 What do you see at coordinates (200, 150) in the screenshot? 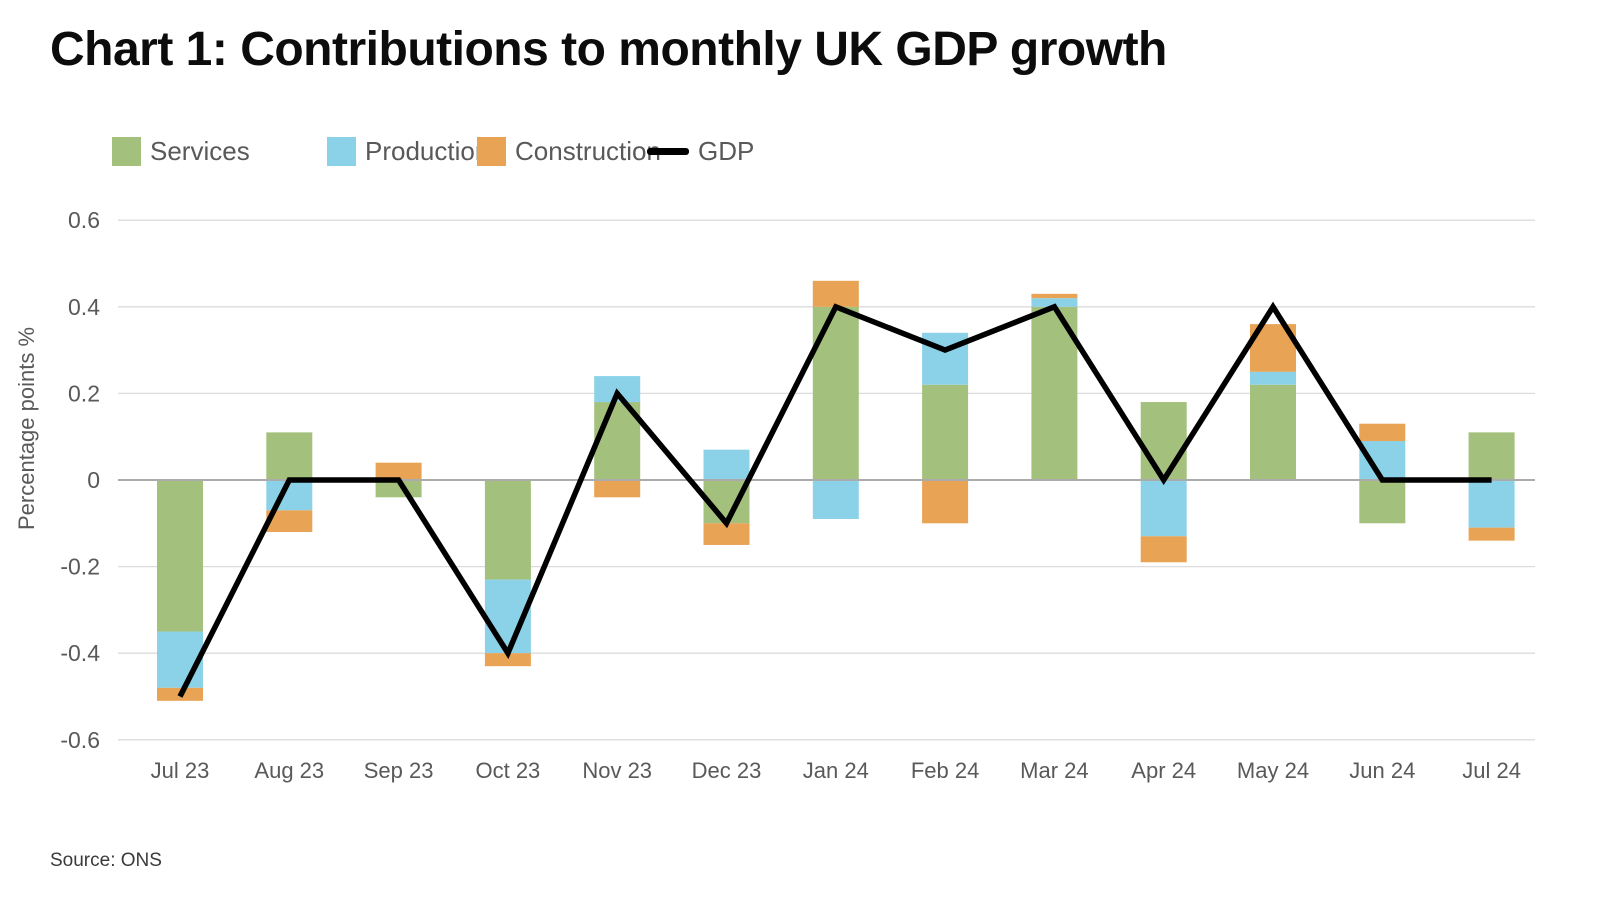
I see `legend-label-services: Services` at bounding box center [200, 150].